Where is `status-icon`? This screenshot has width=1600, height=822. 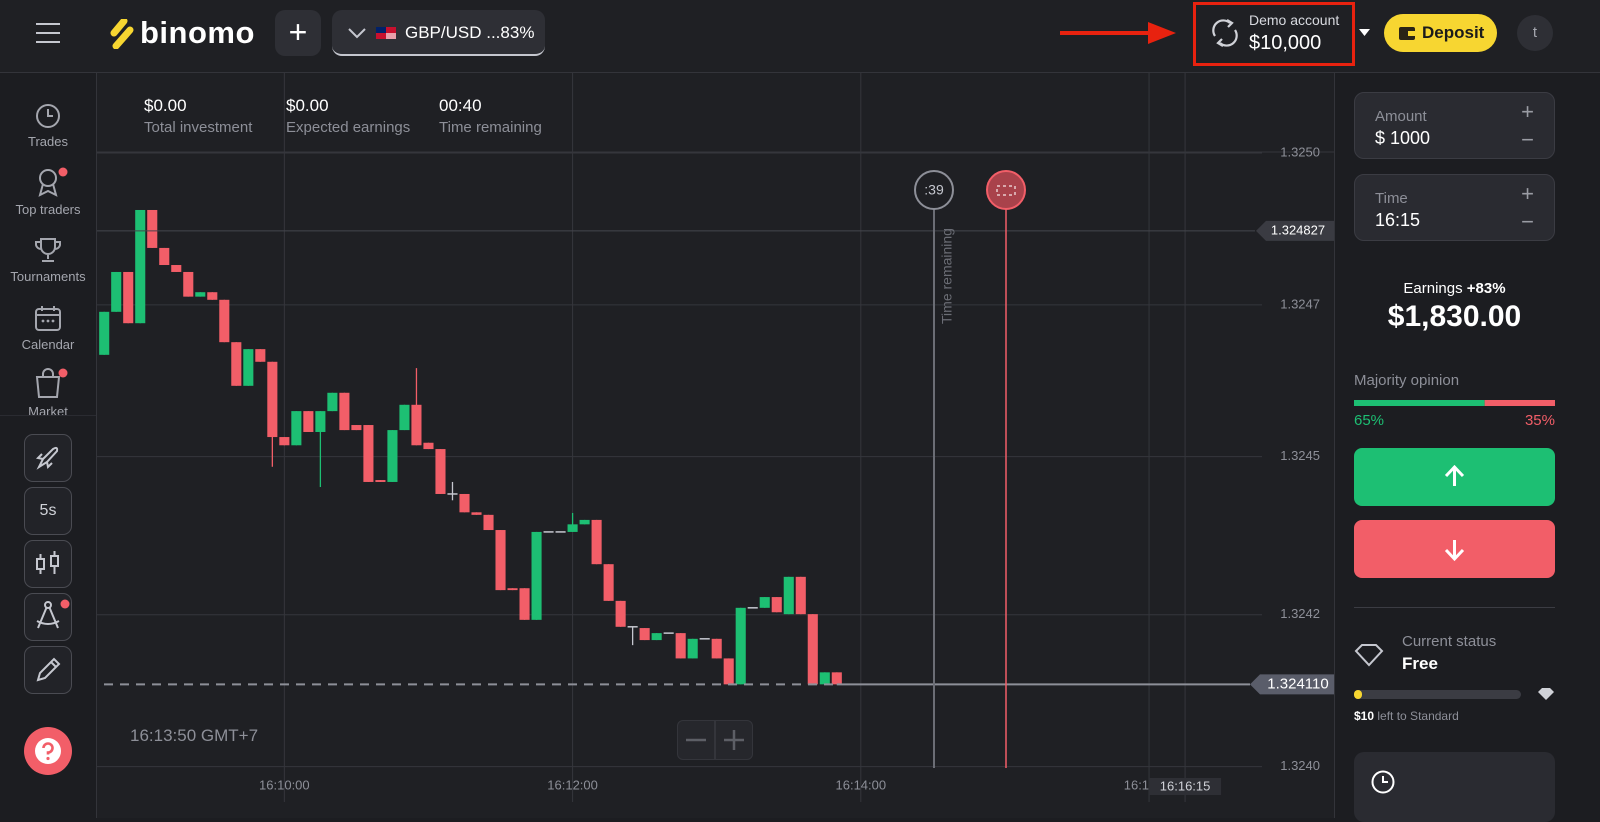
status-icon is located at coordinates (1369, 655).